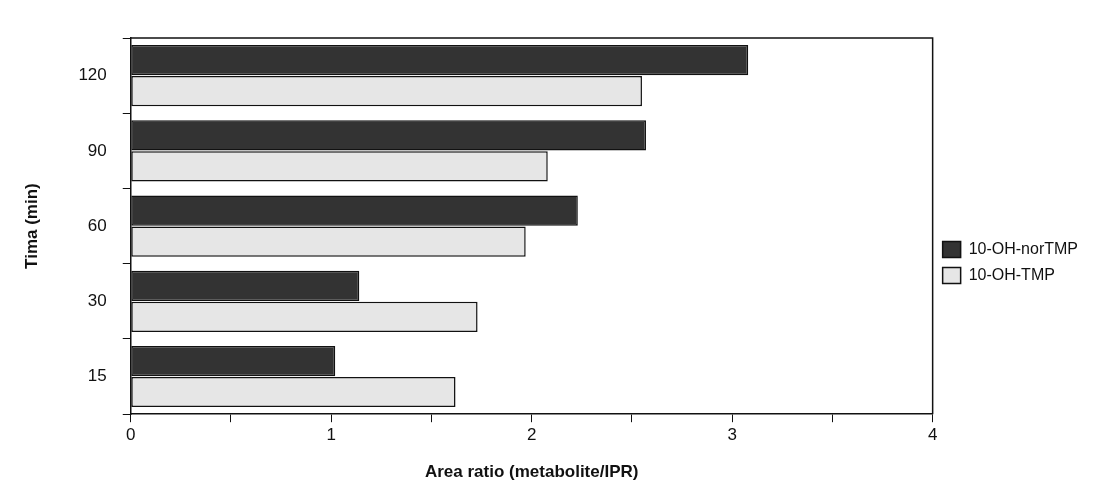 The image size is (1120, 501). Describe the element at coordinates (331, 435) in the screenshot. I see `x-tick-label: 1` at that location.